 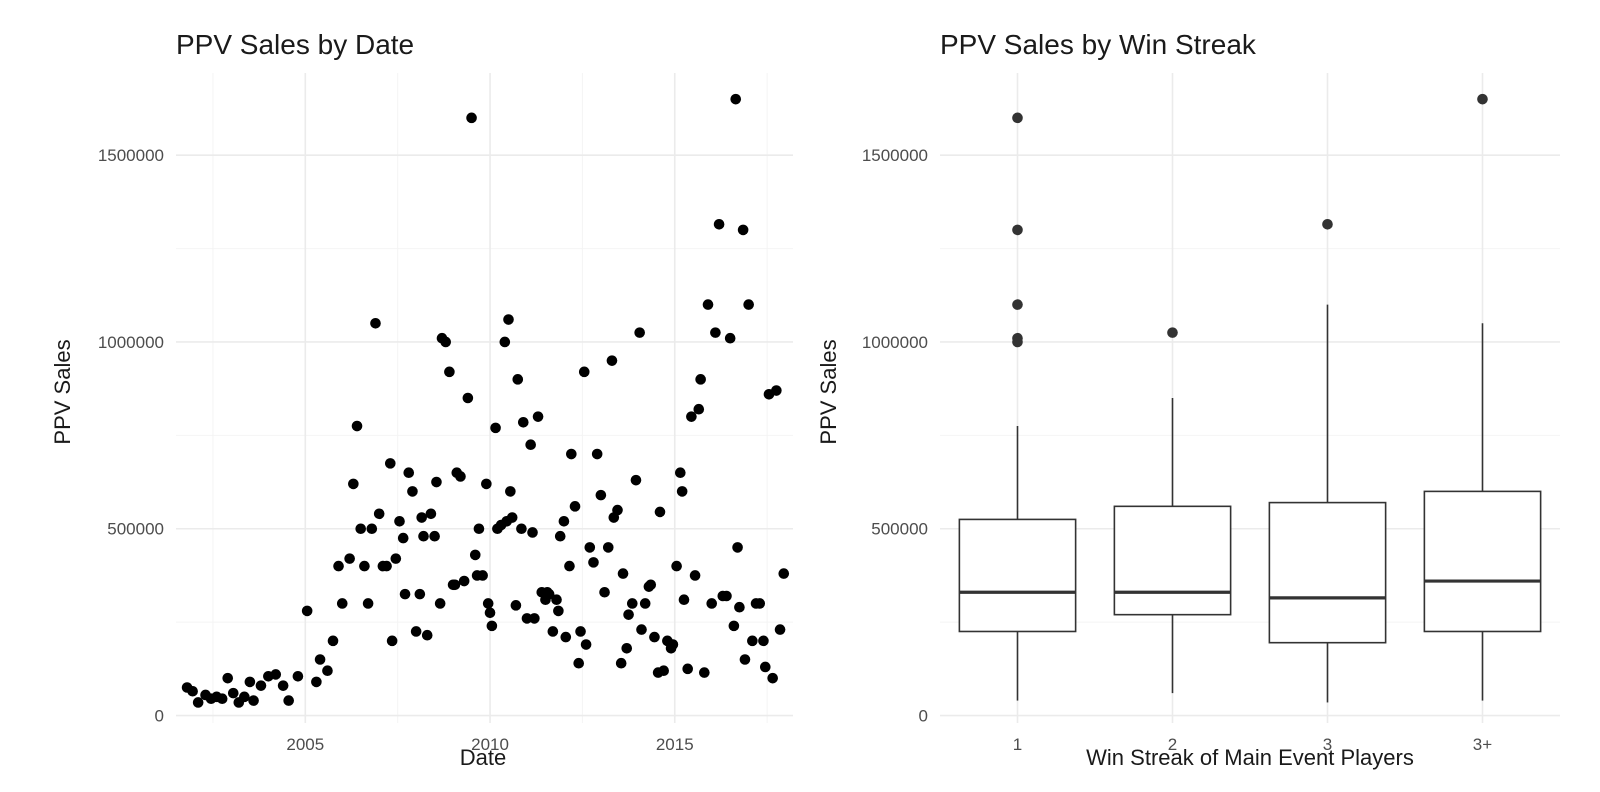 I want to click on x-tick-label: 2, so click(x=1172, y=744).